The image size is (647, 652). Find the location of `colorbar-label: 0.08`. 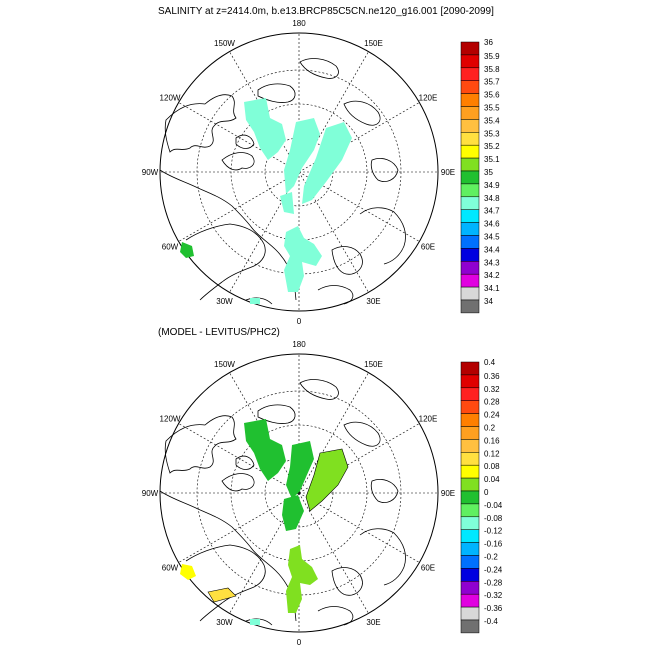

colorbar-label: 0.08 is located at coordinates (492, 466).